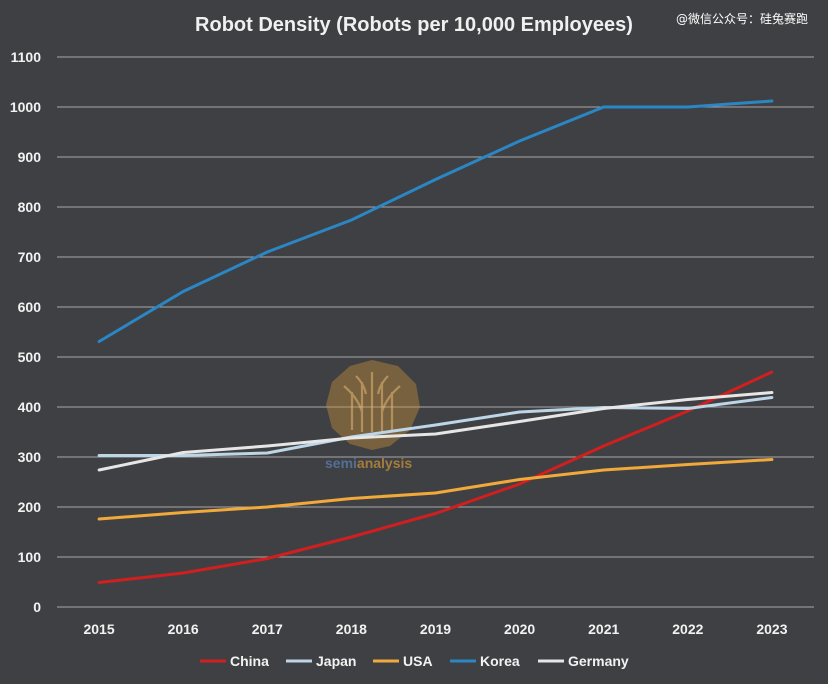  I want to click on legend-label-usa: USA, so click(418, 661).